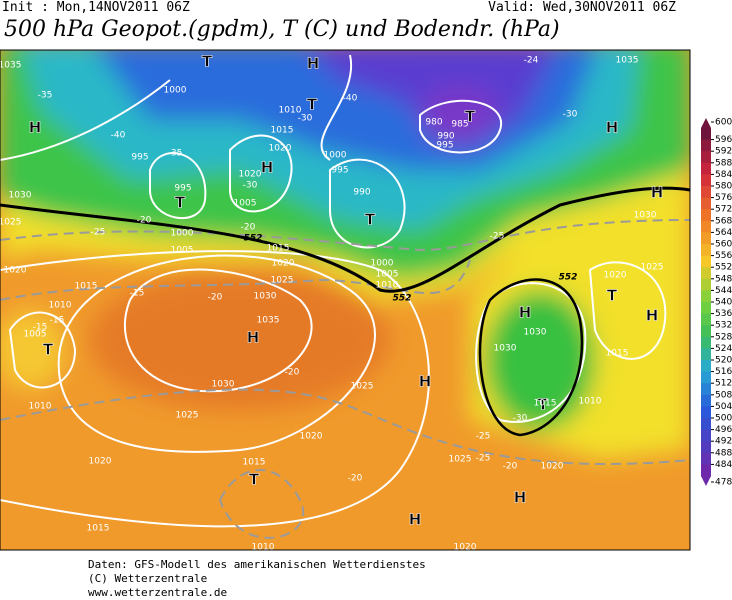  Describe the element at coordinates (723, 442) in the screenshot. I see `colorbar-label: 492` at that location.